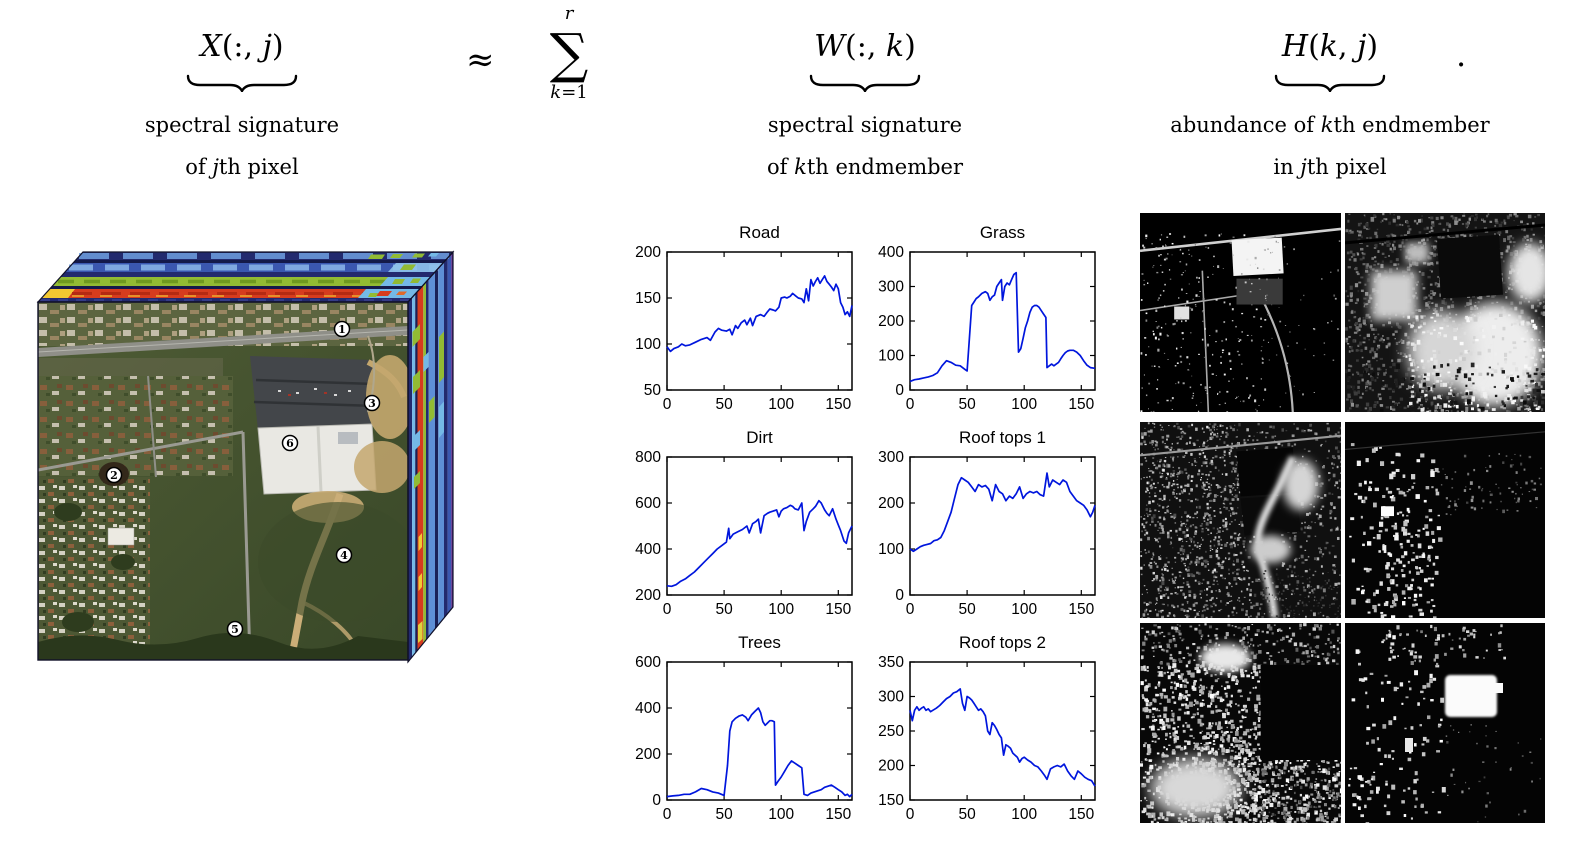 This screenshot has height=857, width=1586. What do you see at coordinates (891, 731) in the screenshot?
I see `svg-text: 250` at bounding box center [891, 731].